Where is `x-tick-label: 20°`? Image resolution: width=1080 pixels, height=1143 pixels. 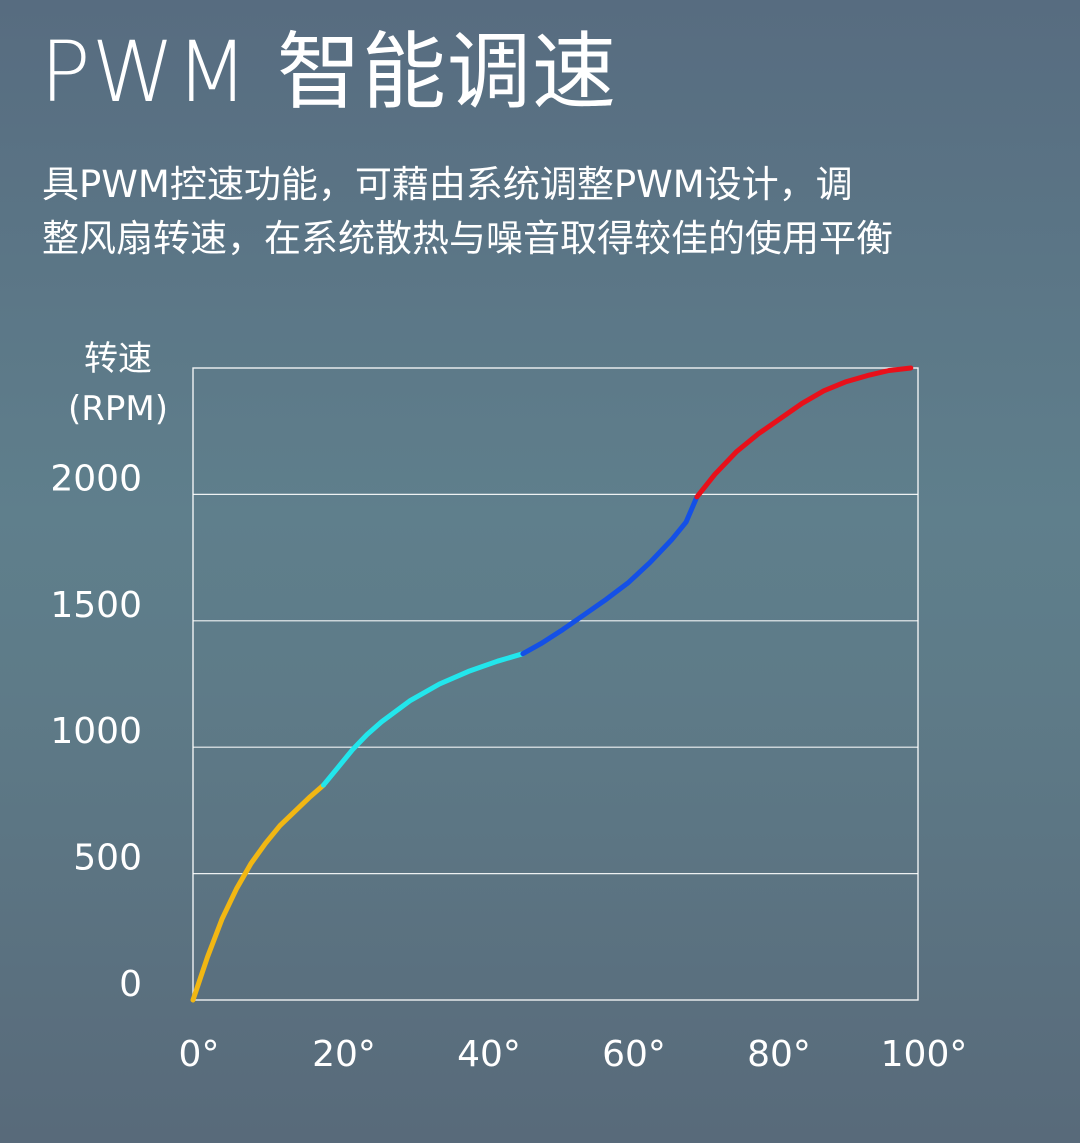
x-tick-label: 20° is located at coordinates (344, 1054).